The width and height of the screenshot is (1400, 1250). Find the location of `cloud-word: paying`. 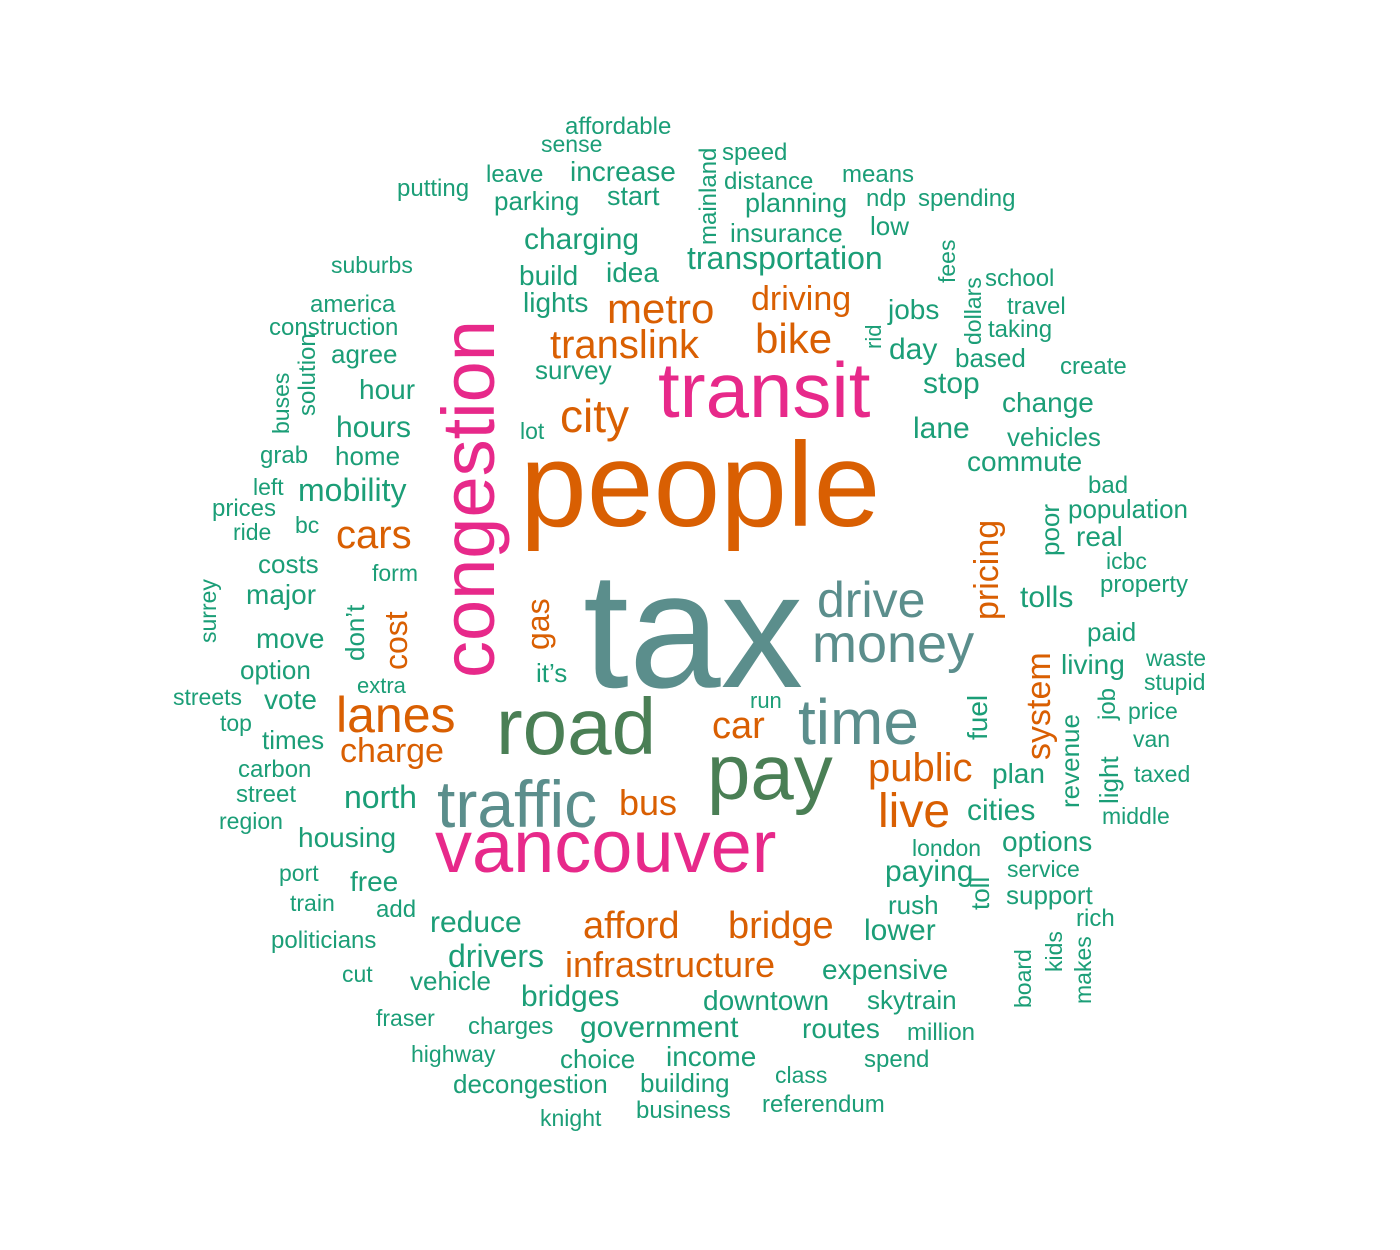

cloud-word: paying is located at coordinates (929, 871).